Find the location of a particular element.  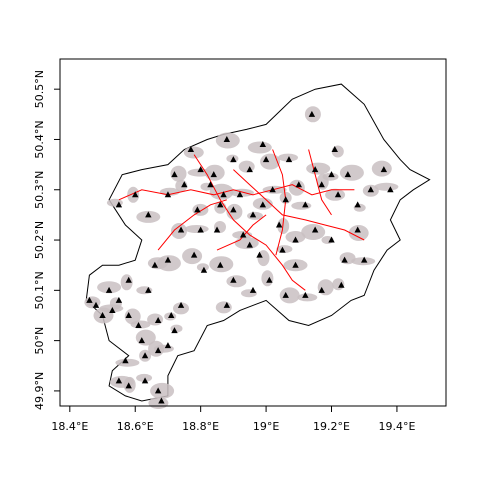

y-axis: 49.9°N 50°N 50.1°N 50.2°N 50.3°N 50.4°N 50.5°N is located at coordinates (46, 240).